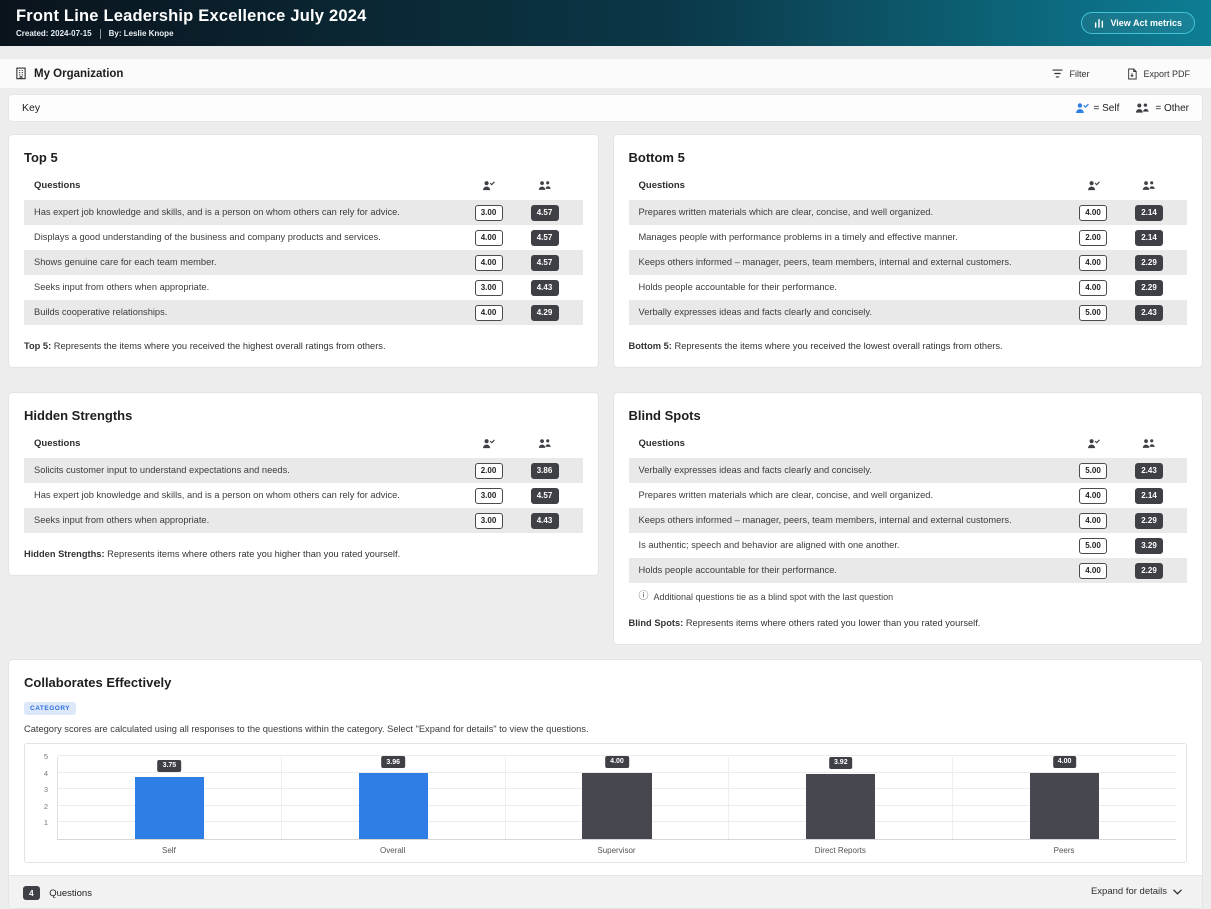 The height and width of the screenshot is (909, 1211). What do you see at coordinates (45, 773) in the screenshot?
I see `y-axis-tick: 4` at bounding box center [45, 773].